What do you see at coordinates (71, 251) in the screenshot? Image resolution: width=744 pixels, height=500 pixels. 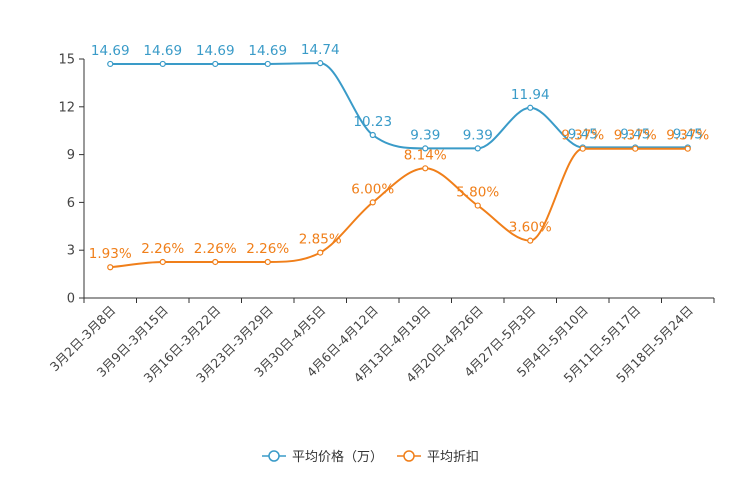 I see `y-tick-label: 3` at bounding box center [71, 251].